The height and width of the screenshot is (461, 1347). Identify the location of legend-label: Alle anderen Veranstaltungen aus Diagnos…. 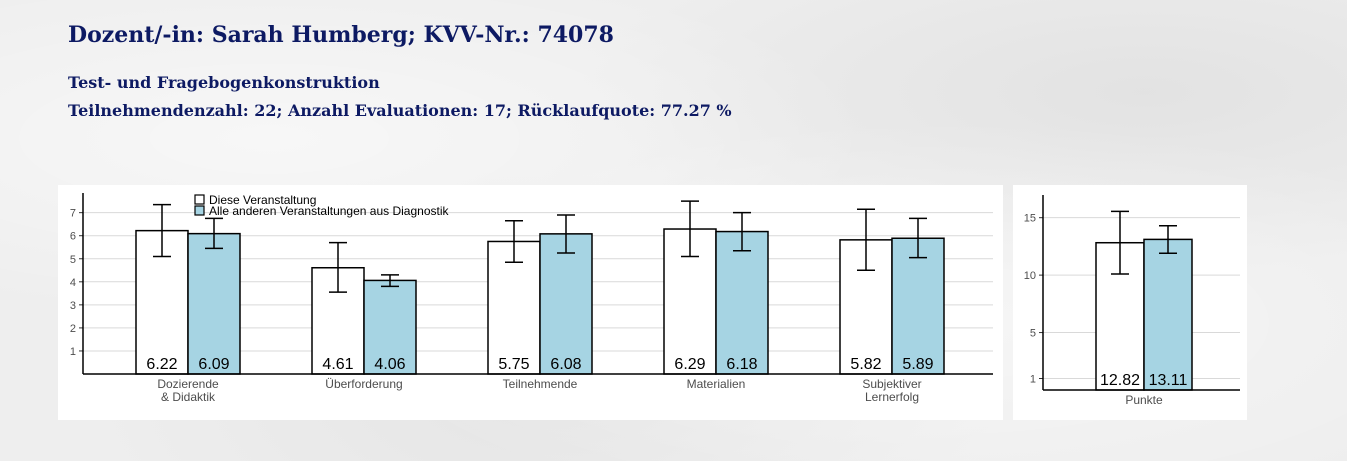
(329, 211).